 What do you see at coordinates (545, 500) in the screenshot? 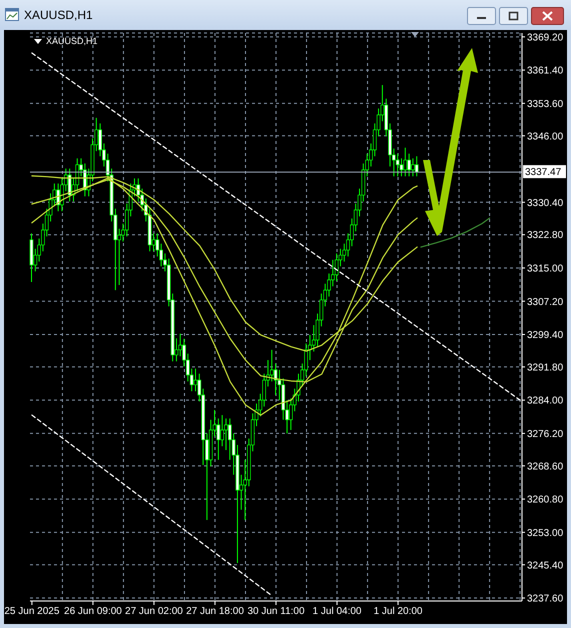
I see `y-tick-label: 3260.80` at bounding box center [545, 500].